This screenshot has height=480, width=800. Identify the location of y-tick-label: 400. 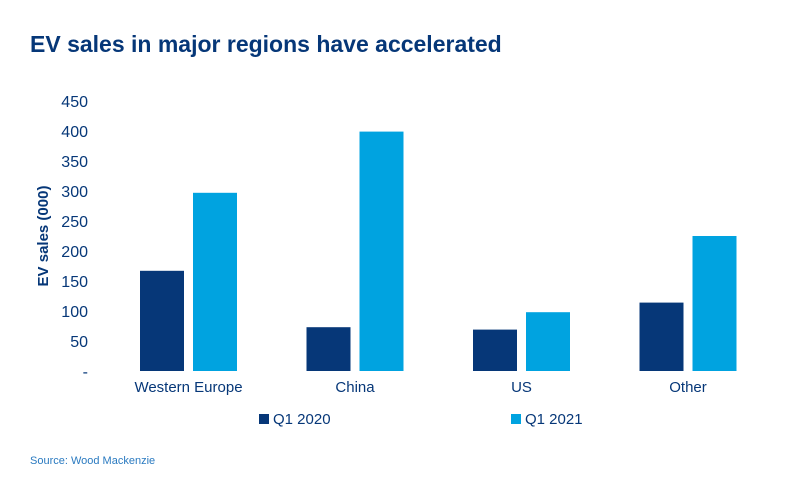
(74, 132).